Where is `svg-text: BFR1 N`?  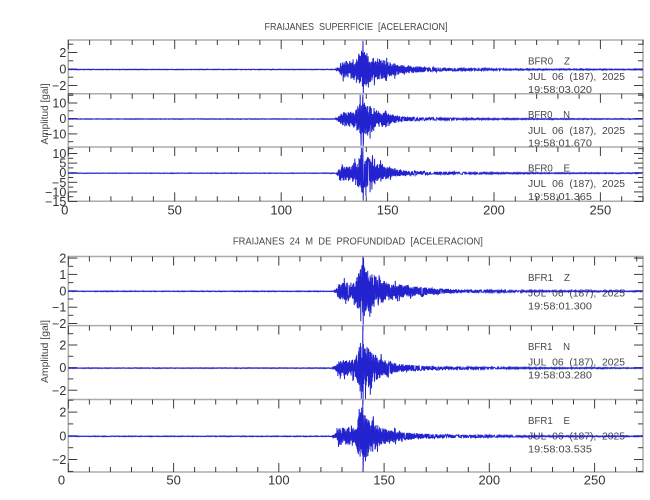
svg-text: BFR1 N is located at coordinates (549, 347).